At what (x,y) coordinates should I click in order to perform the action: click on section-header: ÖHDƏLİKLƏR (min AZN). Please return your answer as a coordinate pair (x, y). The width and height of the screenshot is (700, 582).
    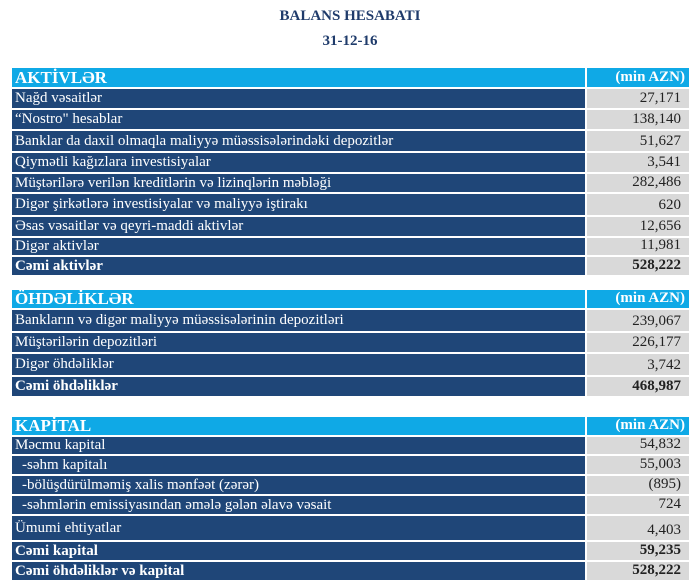
    Looking at the image, I should click on (350, 299).